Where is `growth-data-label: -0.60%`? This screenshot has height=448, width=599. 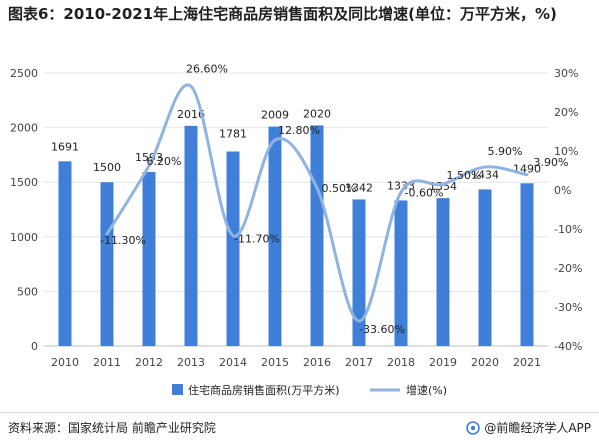 growth-data-label: -0.60% is located at coordinates (424, 192).